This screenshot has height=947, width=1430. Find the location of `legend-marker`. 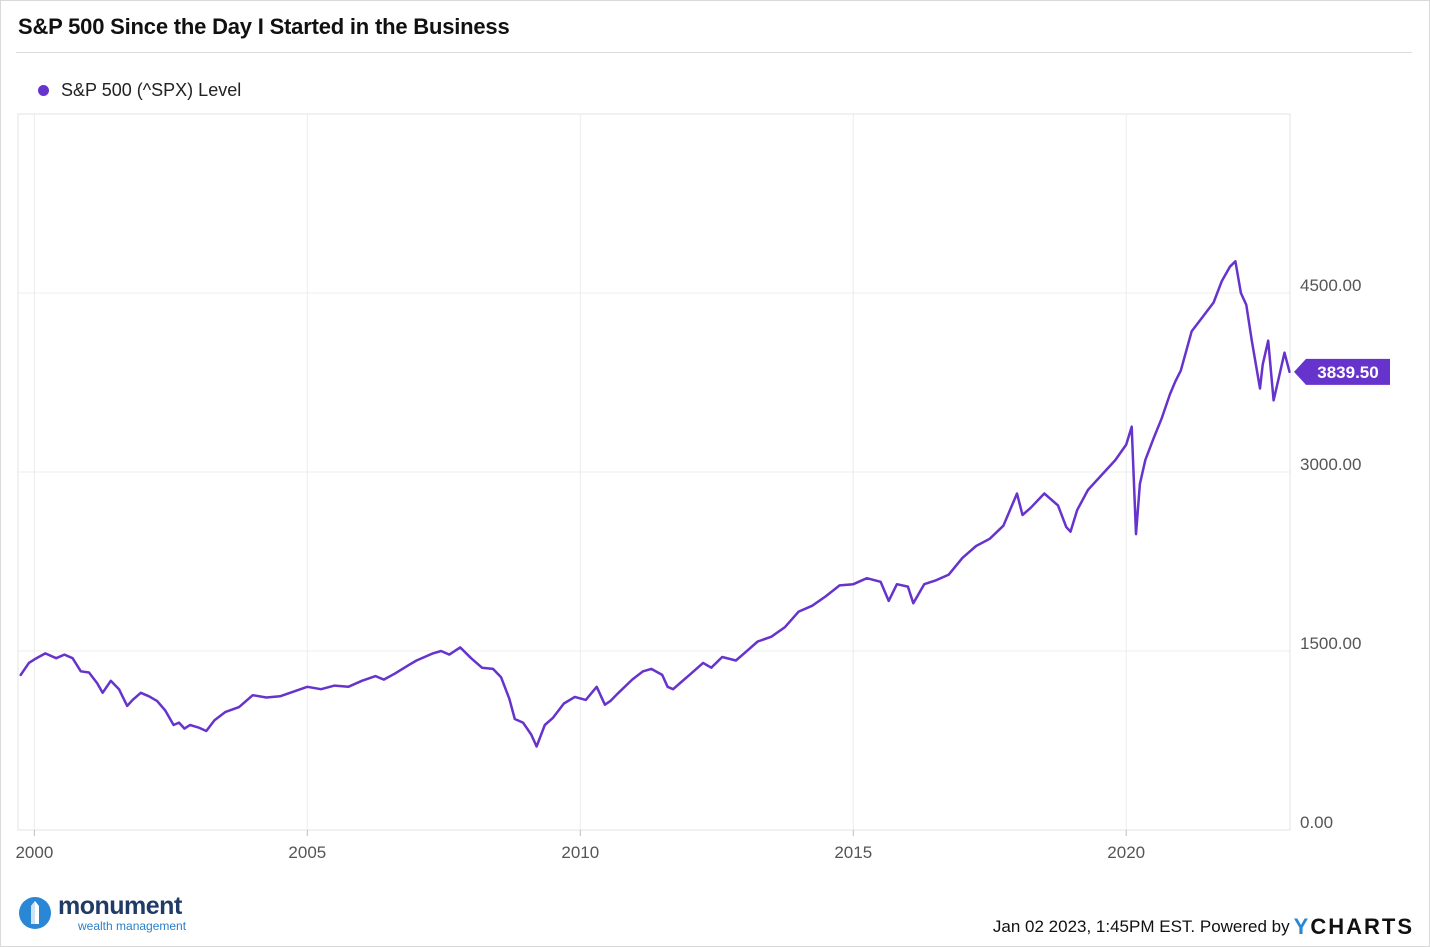

legend-marker is located at coordinates (43, 90).